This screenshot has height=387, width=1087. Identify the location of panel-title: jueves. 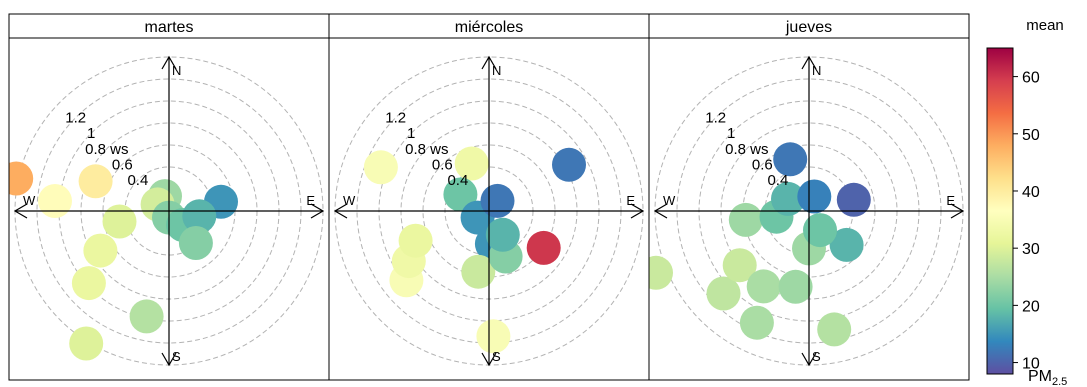
(808, 27).